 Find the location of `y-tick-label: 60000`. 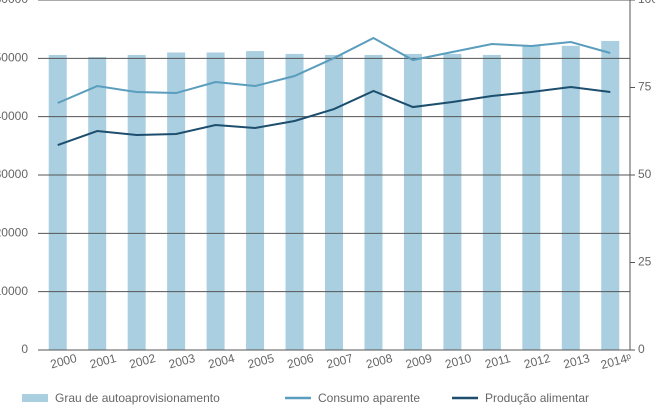

y-tick-label: 60000 is located at coordinates (14, 3).